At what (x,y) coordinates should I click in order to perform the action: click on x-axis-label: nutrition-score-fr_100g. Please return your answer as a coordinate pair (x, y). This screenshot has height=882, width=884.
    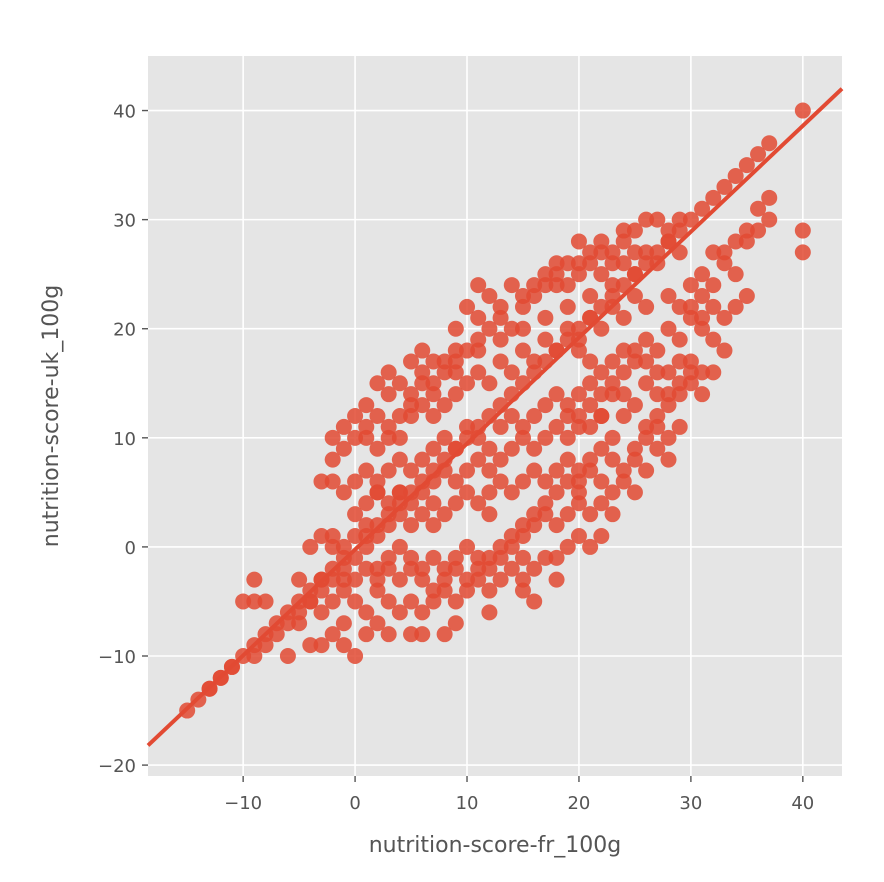
    Looking at the image, I should click on (495, 845).